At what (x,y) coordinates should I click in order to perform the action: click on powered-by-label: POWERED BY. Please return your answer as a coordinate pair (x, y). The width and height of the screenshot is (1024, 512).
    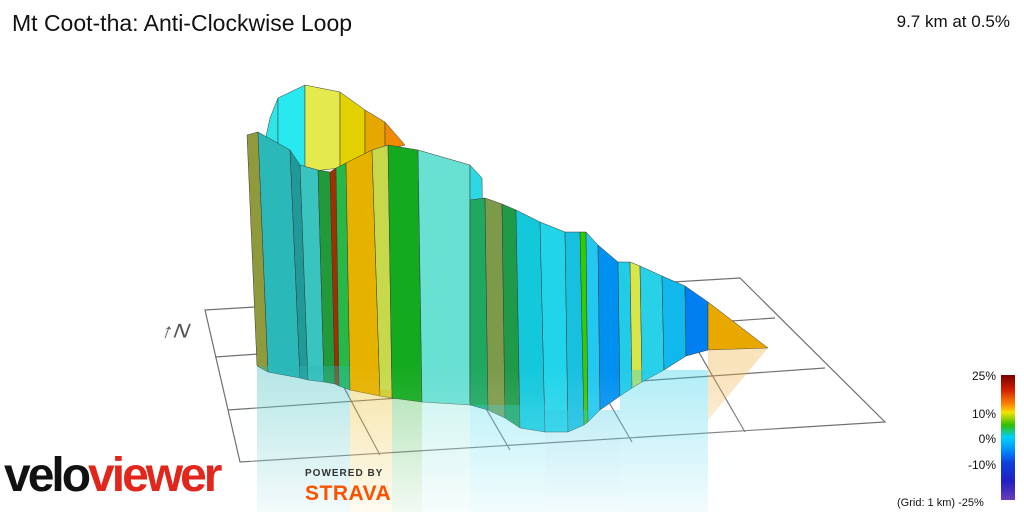
    Looking at the image, I should click on (344, 473).